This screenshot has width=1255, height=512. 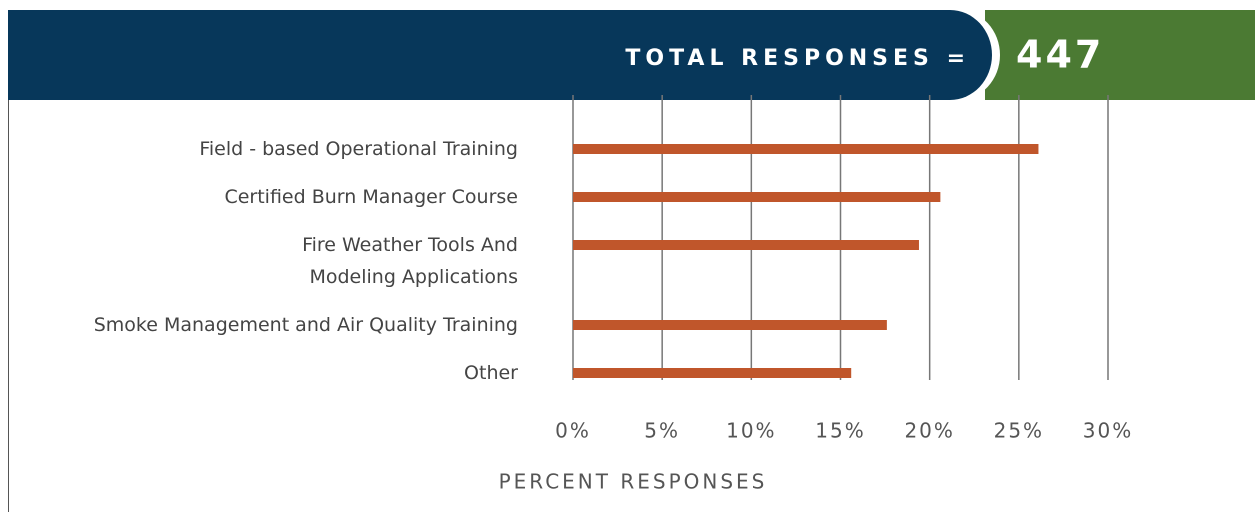 I want to click on header-value: 447, so click(x=1060, y=55).